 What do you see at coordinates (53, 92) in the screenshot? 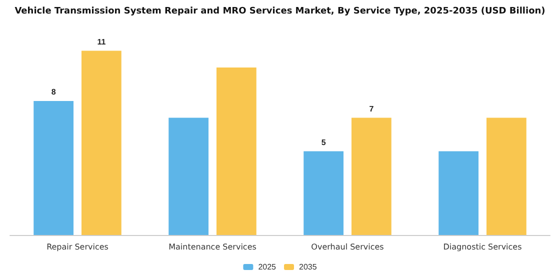
I see `data-label: 8` at bounding box center [53, 92].